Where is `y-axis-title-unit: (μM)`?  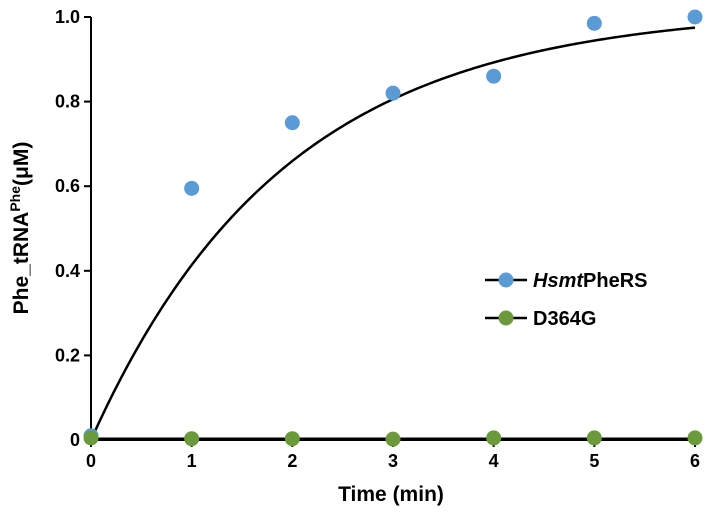 y-axis-title-unit: (μM) is located at coordinates (21, 164).